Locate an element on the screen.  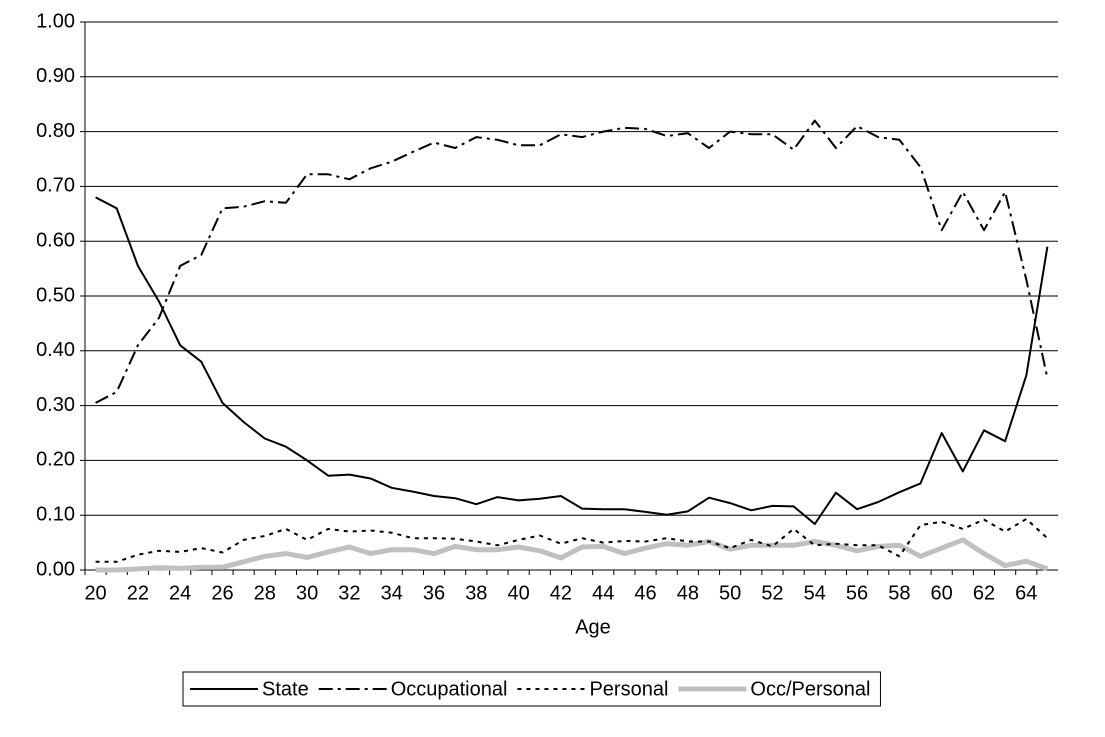
x-tick-label: 24 is located at coordinates (180, 593).